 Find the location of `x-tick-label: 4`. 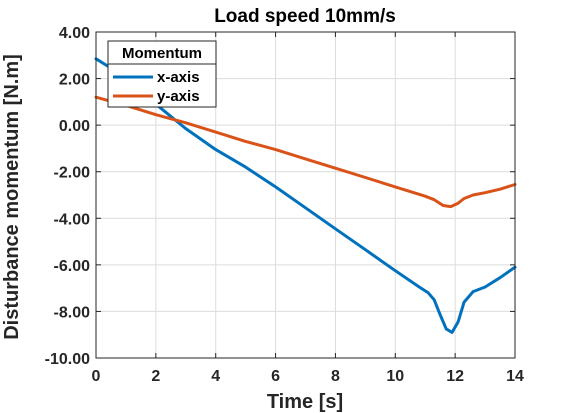

x-tick-label: 4 is located at coordinates (215, 376).